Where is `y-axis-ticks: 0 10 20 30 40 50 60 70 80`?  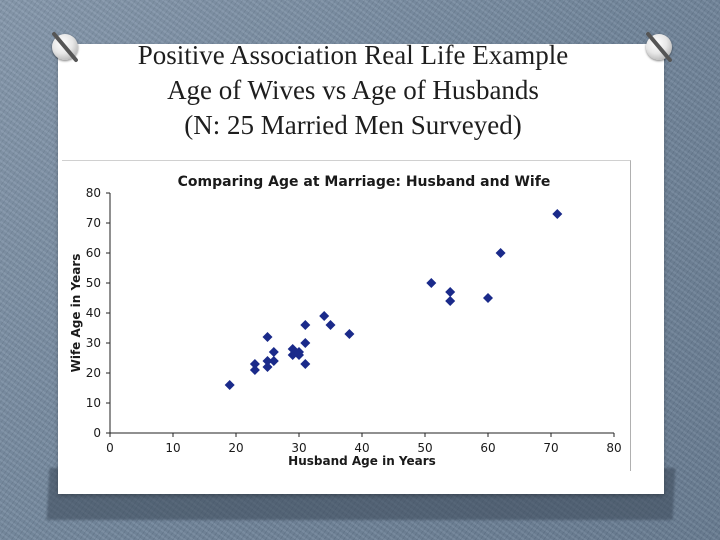 y-axis-ticks: 0 10 20 30 40 50 60 70 80 is located at coordinates (98, 313).